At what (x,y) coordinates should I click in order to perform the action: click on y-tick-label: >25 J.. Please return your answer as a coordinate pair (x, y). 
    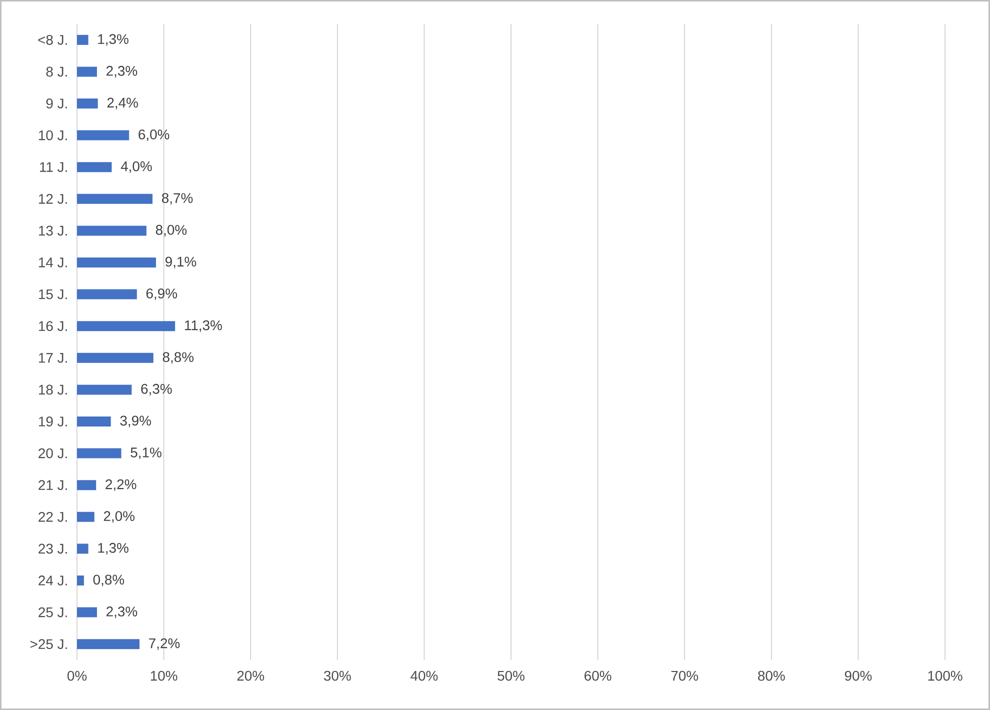
    Looking at the image, I should click on (48, 644).